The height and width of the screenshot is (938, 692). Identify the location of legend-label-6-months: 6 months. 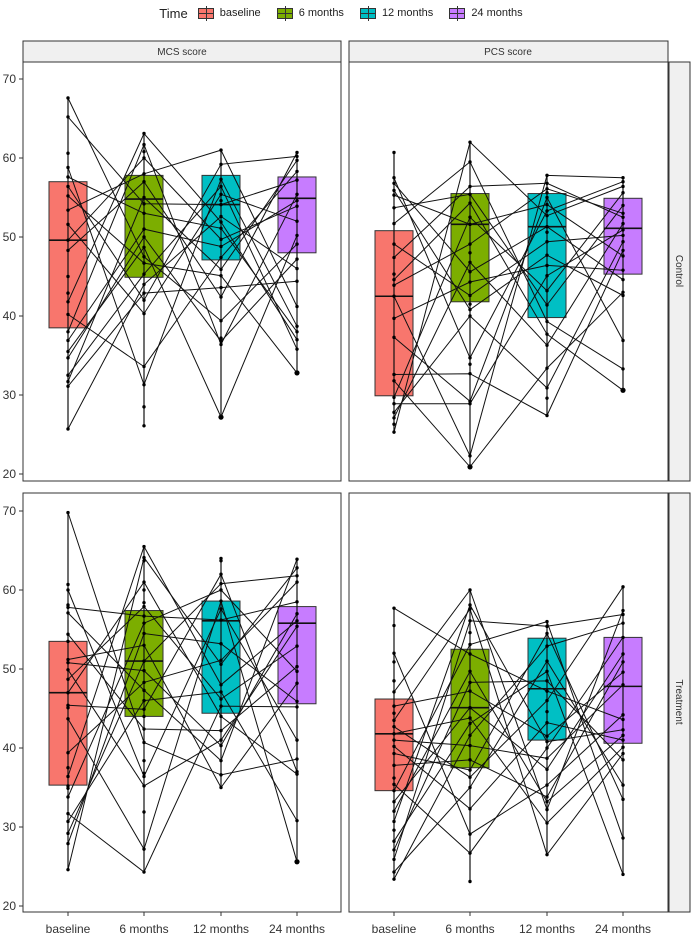
(321, 13).